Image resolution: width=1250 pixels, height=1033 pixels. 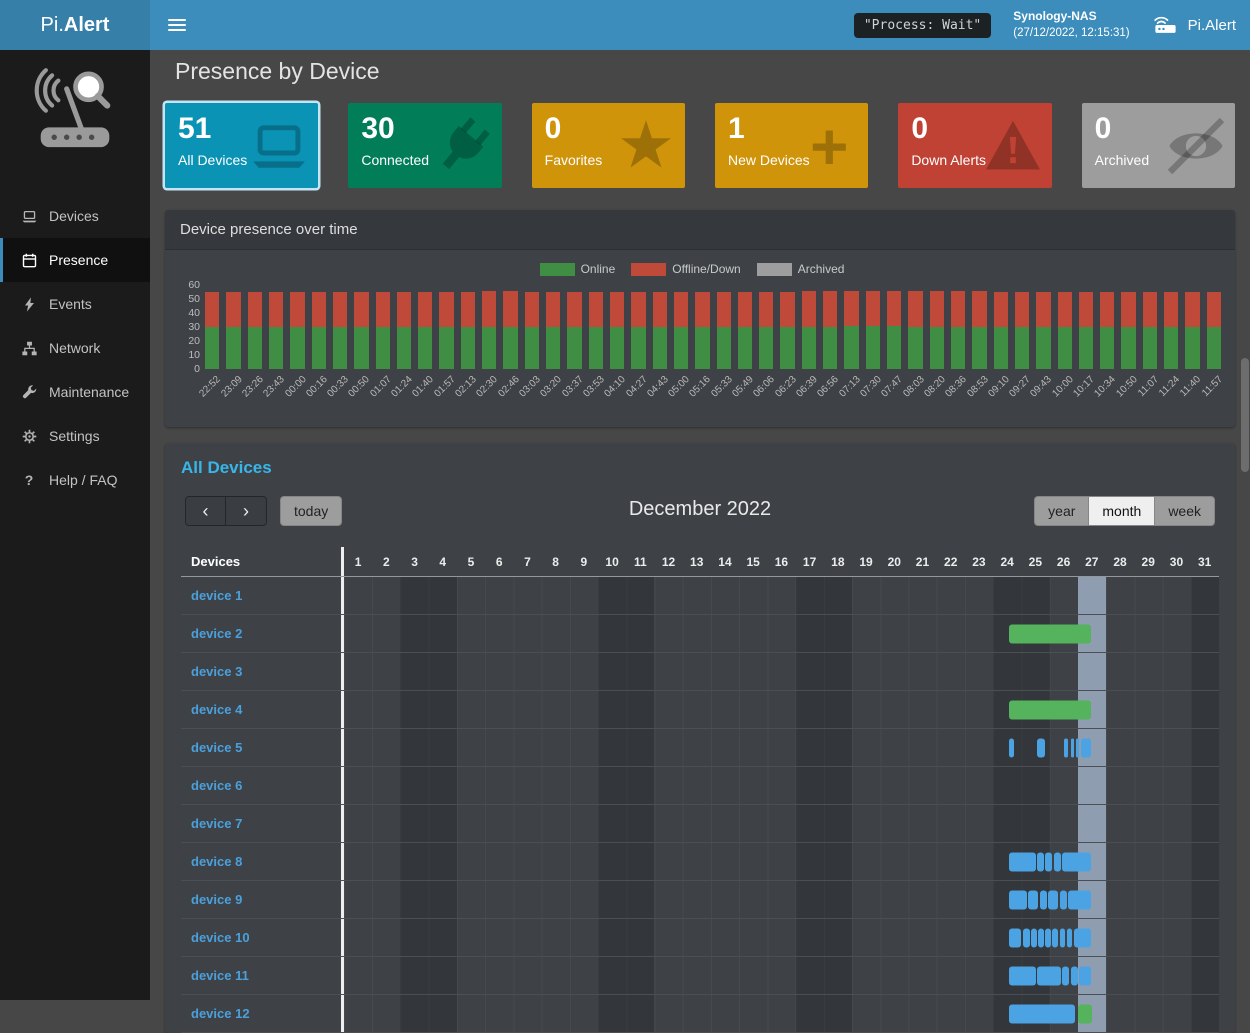 I want to click on day-header: 5, so click(x=471, y=562).